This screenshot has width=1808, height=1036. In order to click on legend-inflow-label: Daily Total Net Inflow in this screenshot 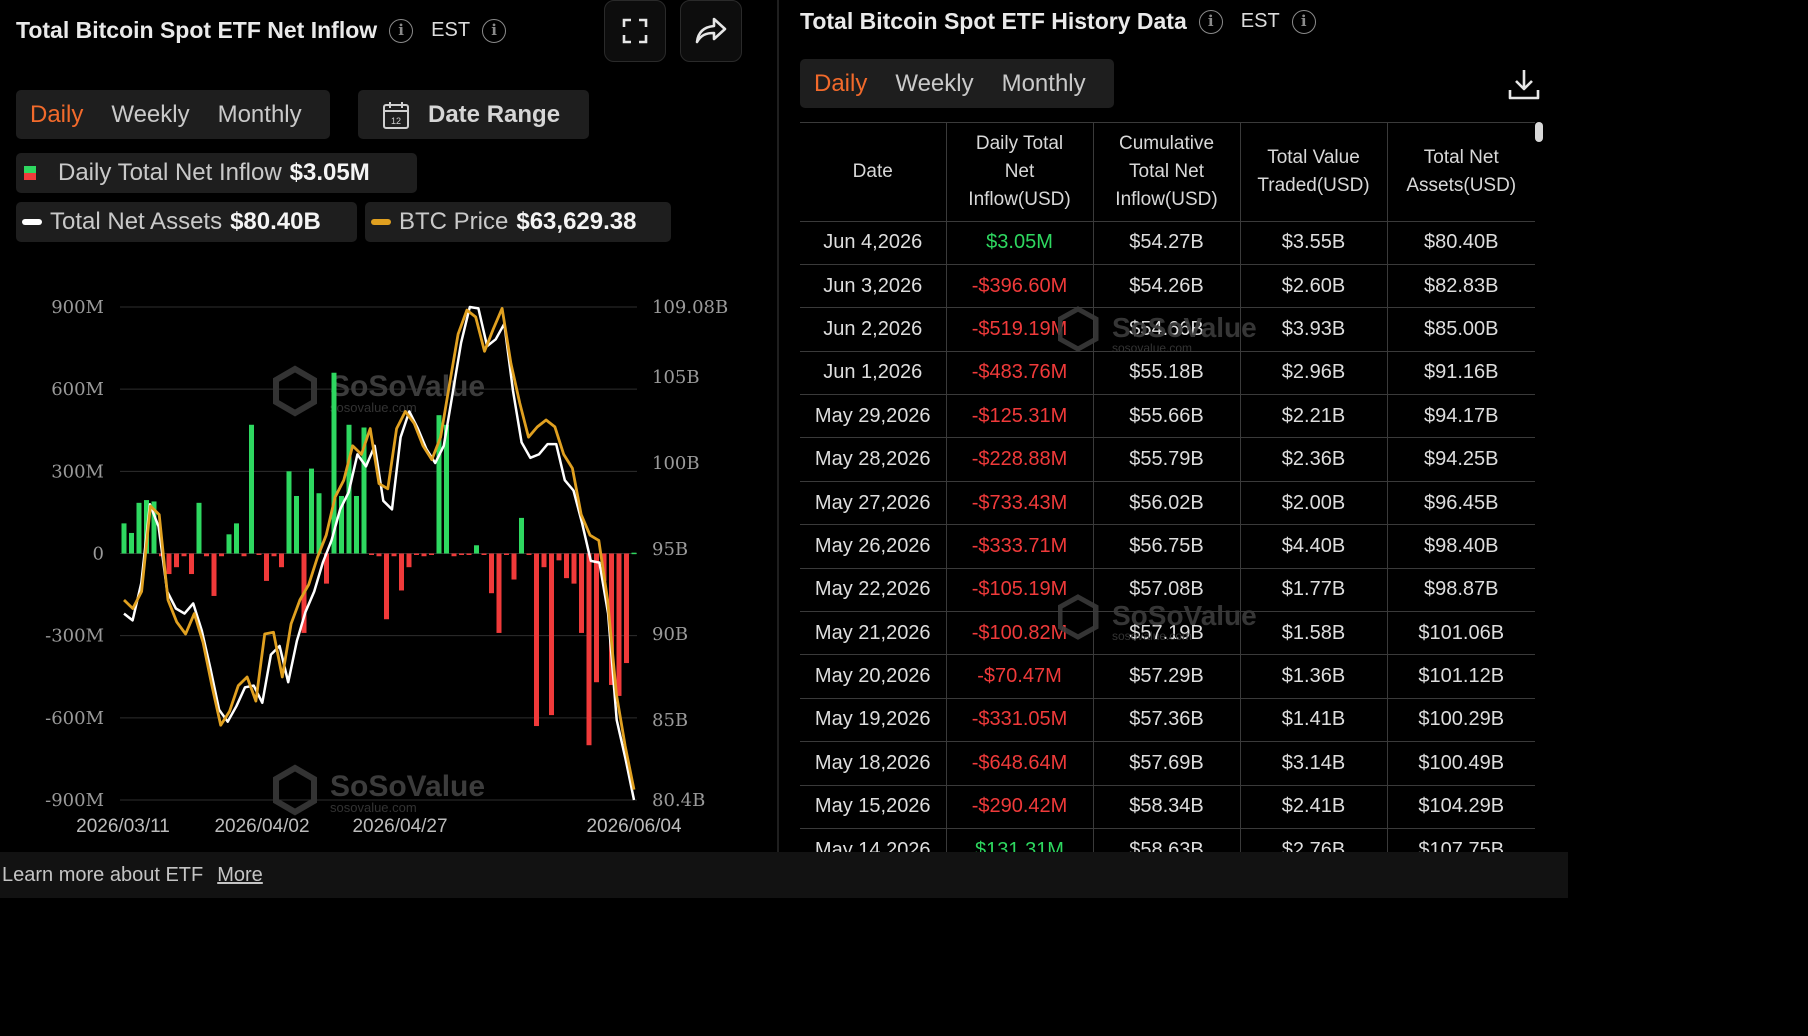, I will do `click(170, 172)`.